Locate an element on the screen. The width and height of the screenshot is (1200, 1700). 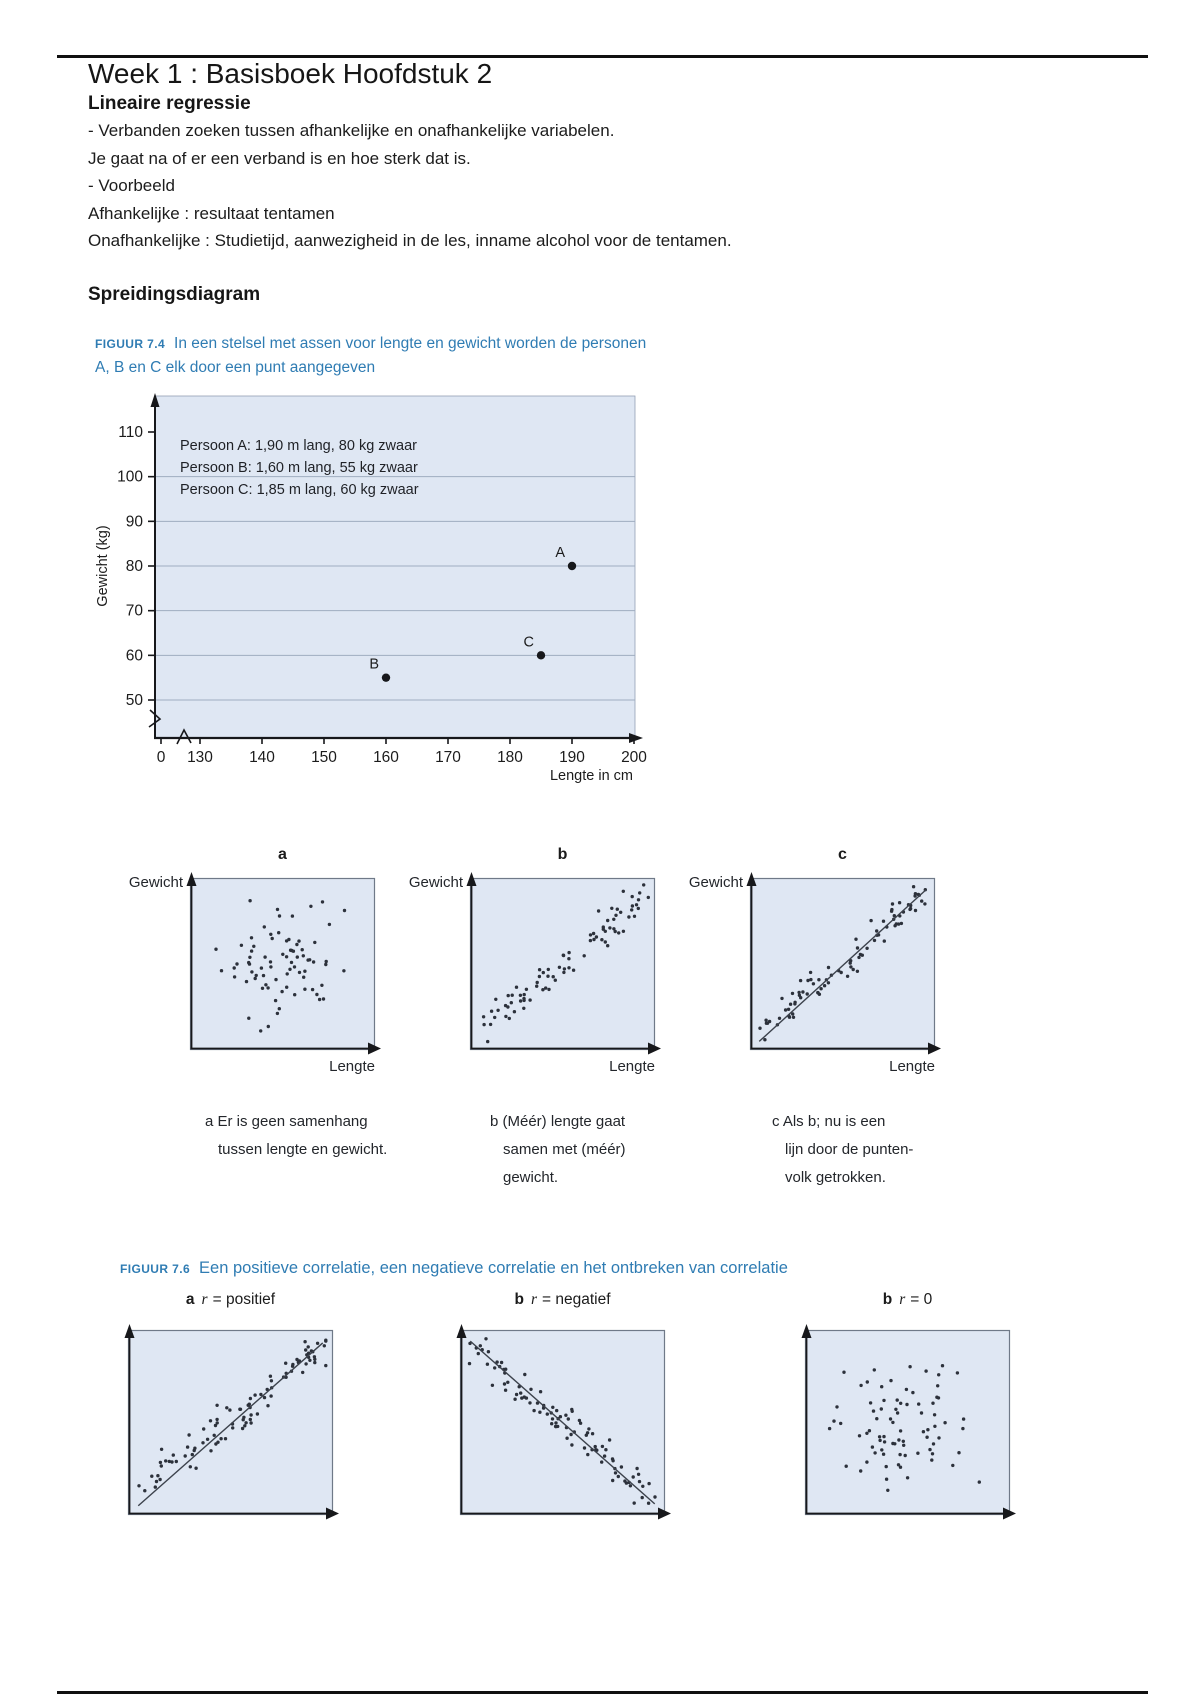
svg-text: 160 is located at coordinates (386, 757).